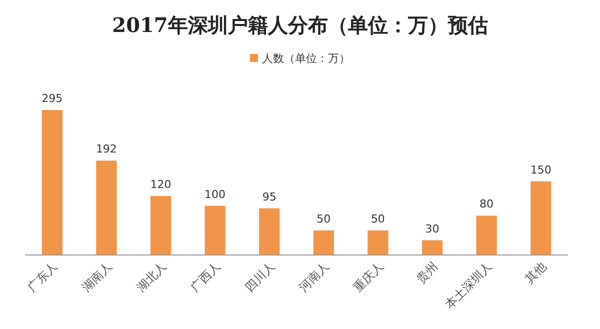  What do you see at coordinates (151, 277) in the screenshot?
I see `x-tick-label: 湖北人` at bounding box center [151, 277].